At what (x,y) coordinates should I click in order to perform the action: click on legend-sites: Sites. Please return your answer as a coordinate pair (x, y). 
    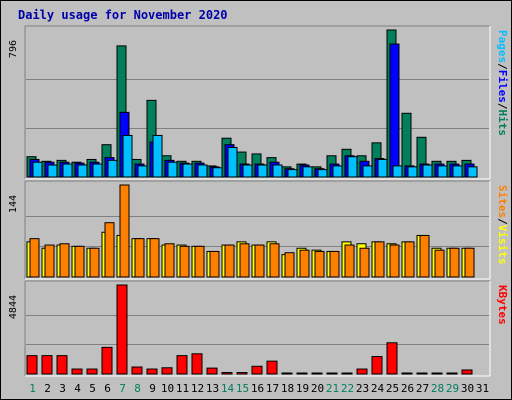
    Looking at the image, I should click on (502, 201).